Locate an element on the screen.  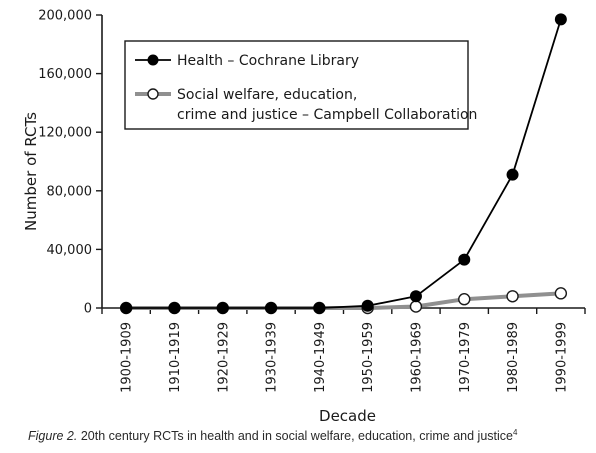
x-tick-label: 1930-1939 is located at coordinates (272, 357).